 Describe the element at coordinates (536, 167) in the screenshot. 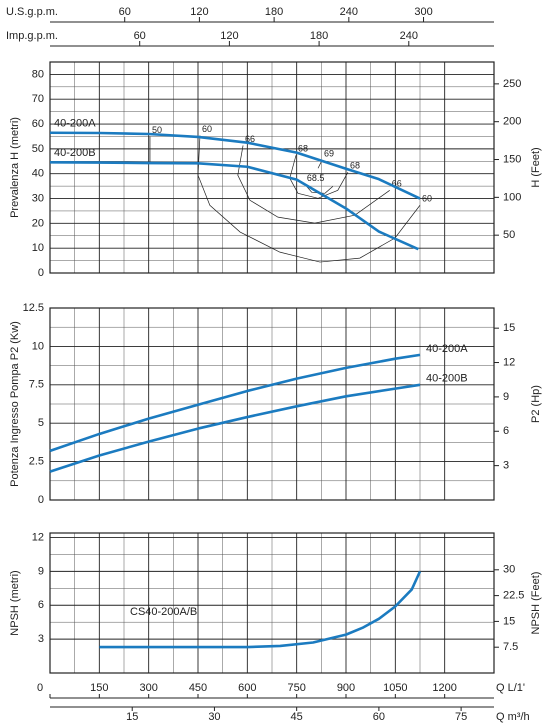

I see `y2-axis-title: H (Feet)` at that location.